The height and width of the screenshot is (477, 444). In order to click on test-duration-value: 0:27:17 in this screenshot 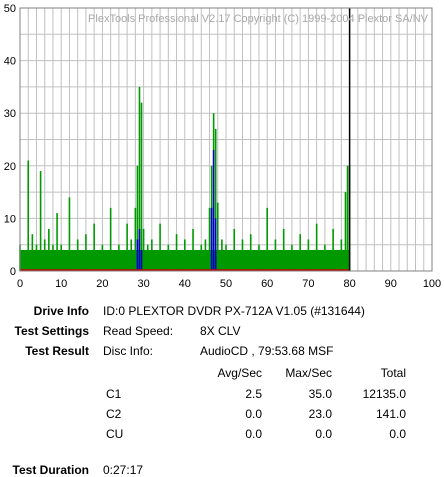, I will do `click(123, 470)`.